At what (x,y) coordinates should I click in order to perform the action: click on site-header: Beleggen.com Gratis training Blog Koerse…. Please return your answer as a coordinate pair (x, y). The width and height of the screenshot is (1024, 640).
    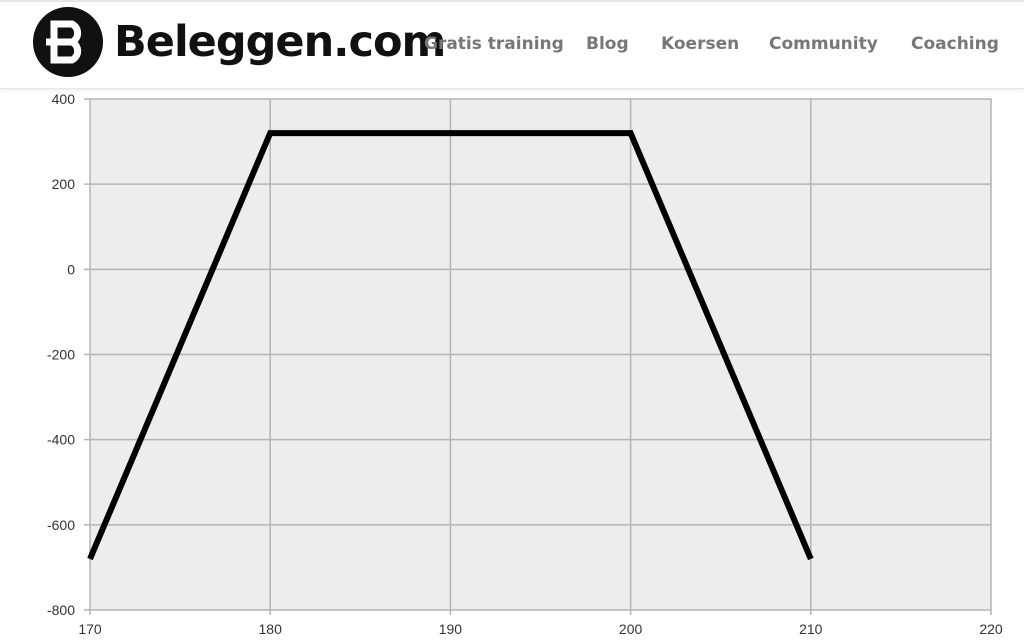
    Looking at the image, I should click on (512, 44).